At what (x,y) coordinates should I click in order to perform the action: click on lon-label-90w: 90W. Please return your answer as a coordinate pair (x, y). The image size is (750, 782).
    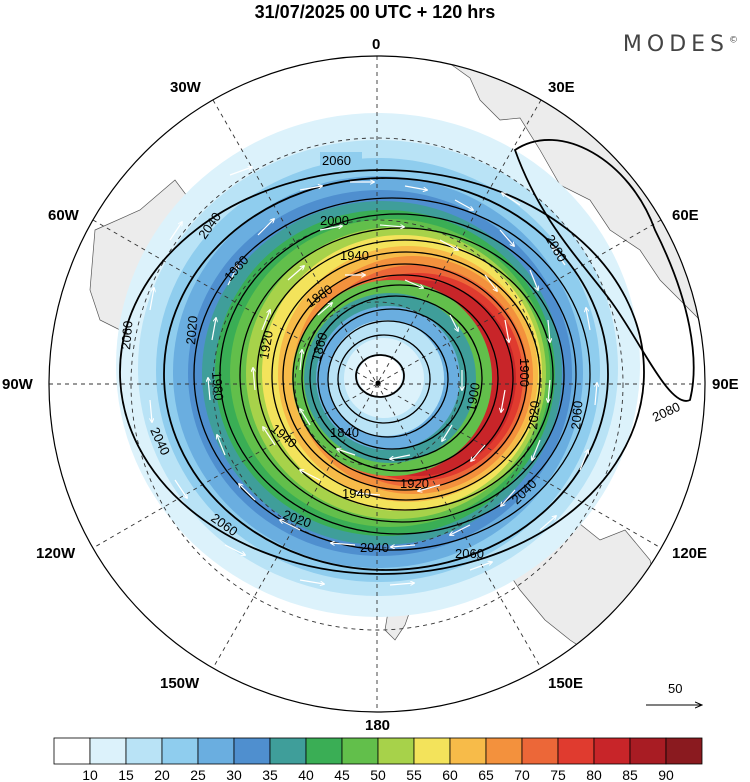
    Looking at the image, I should click on (18, 384).